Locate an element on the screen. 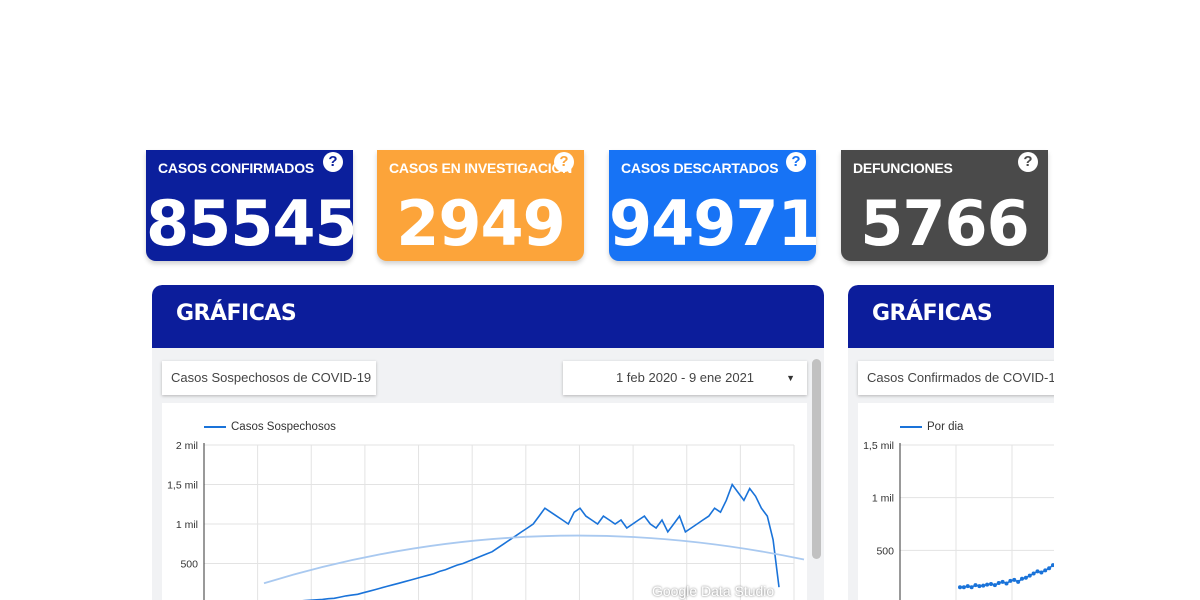 The image size is (1200, 600). card-value: 85545 is located at coordinates (249, 223).